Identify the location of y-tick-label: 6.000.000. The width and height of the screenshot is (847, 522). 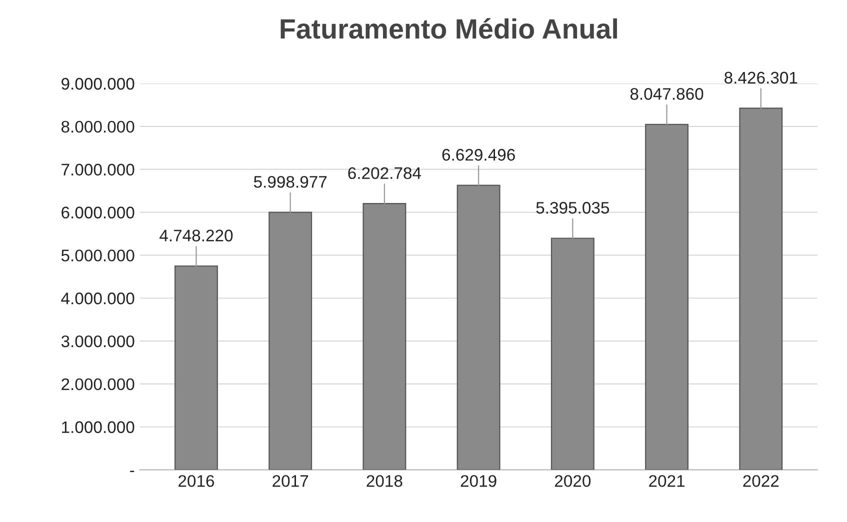
(98, 212).